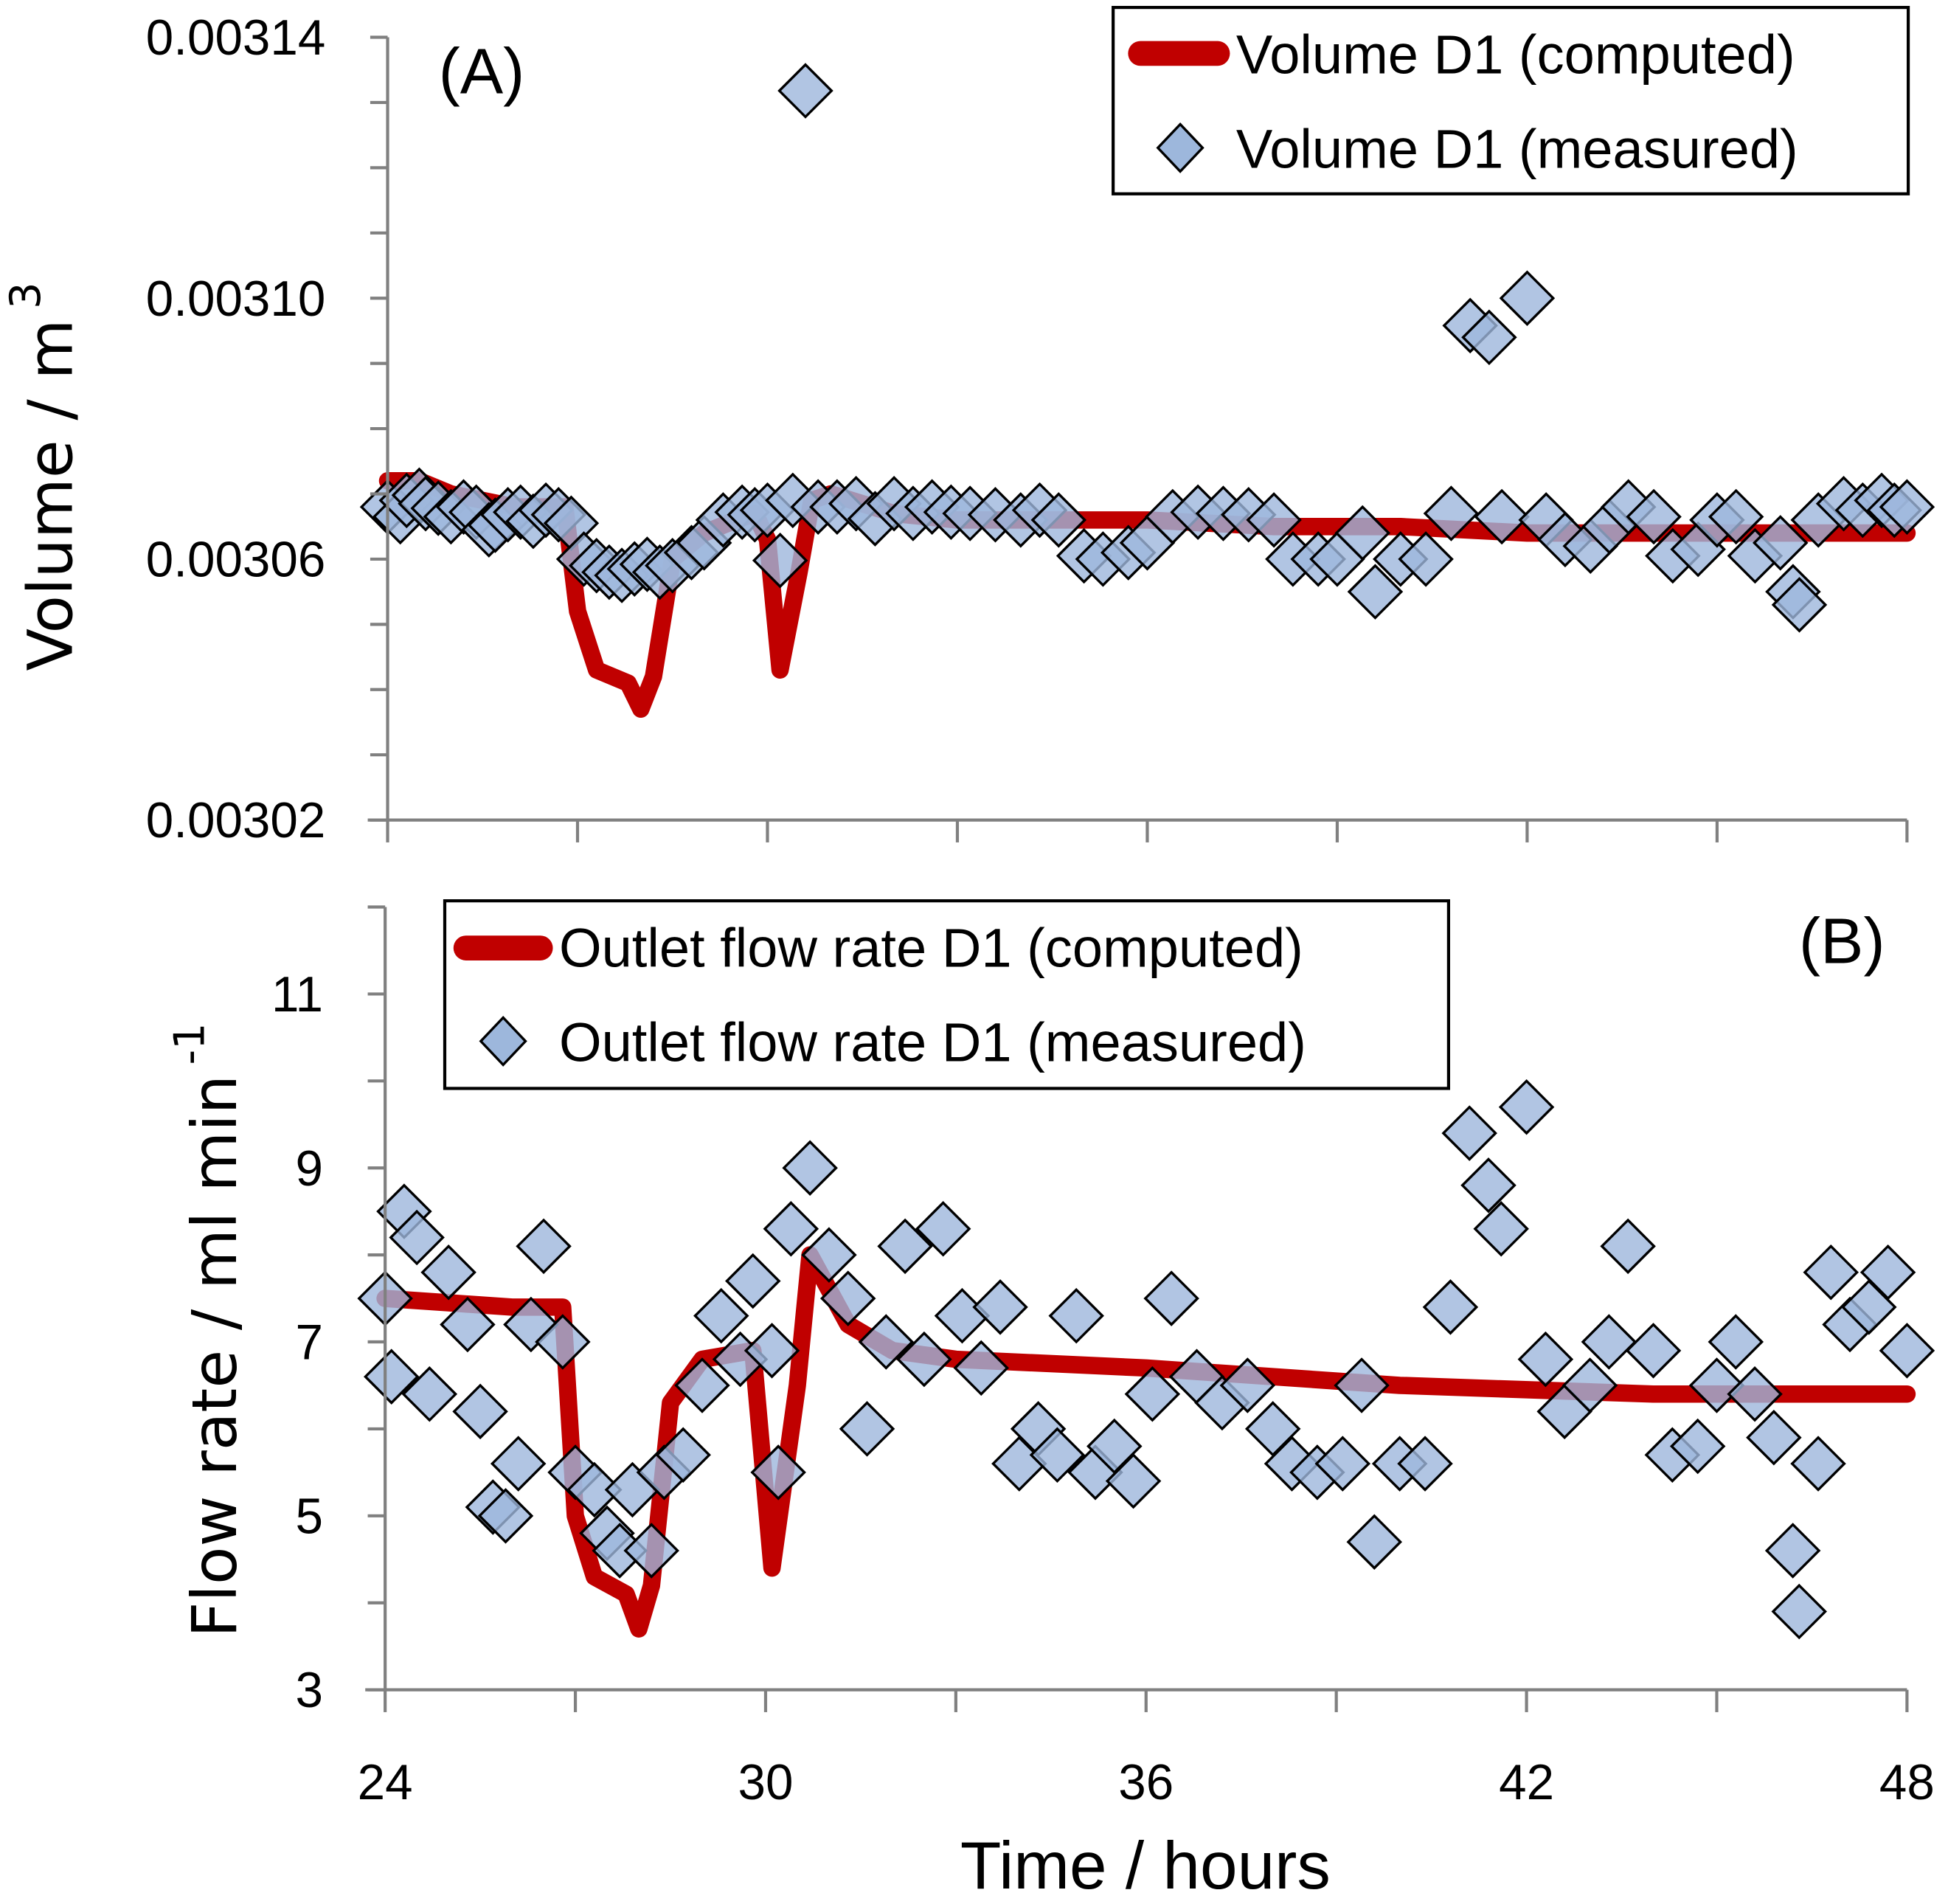  I want to click on panel-b-label: (B), so click(1842, 940).